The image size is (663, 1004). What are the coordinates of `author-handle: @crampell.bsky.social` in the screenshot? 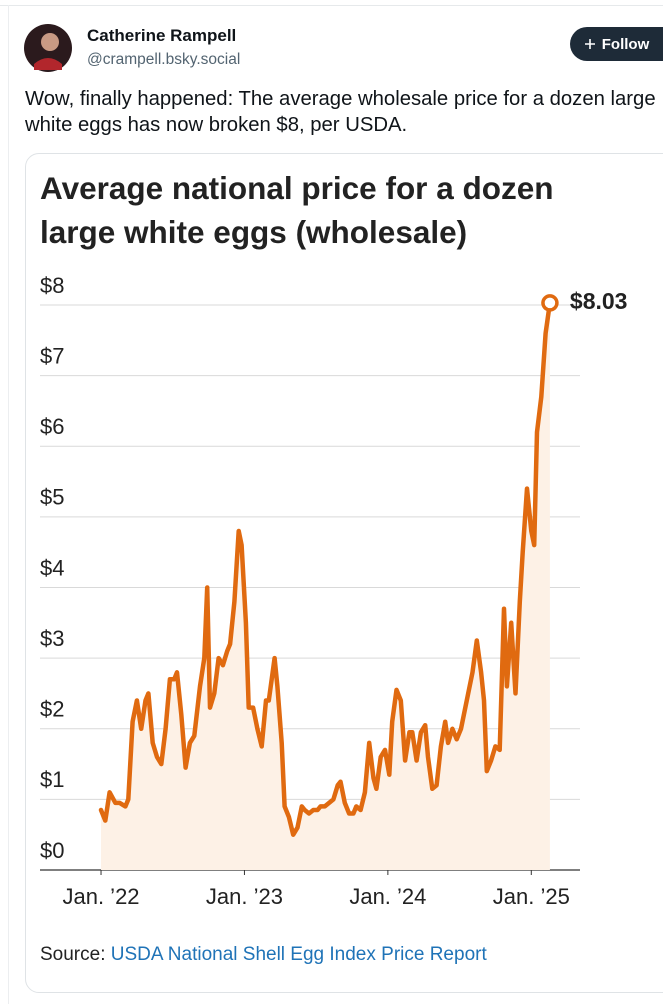 It's located at (164, 59).